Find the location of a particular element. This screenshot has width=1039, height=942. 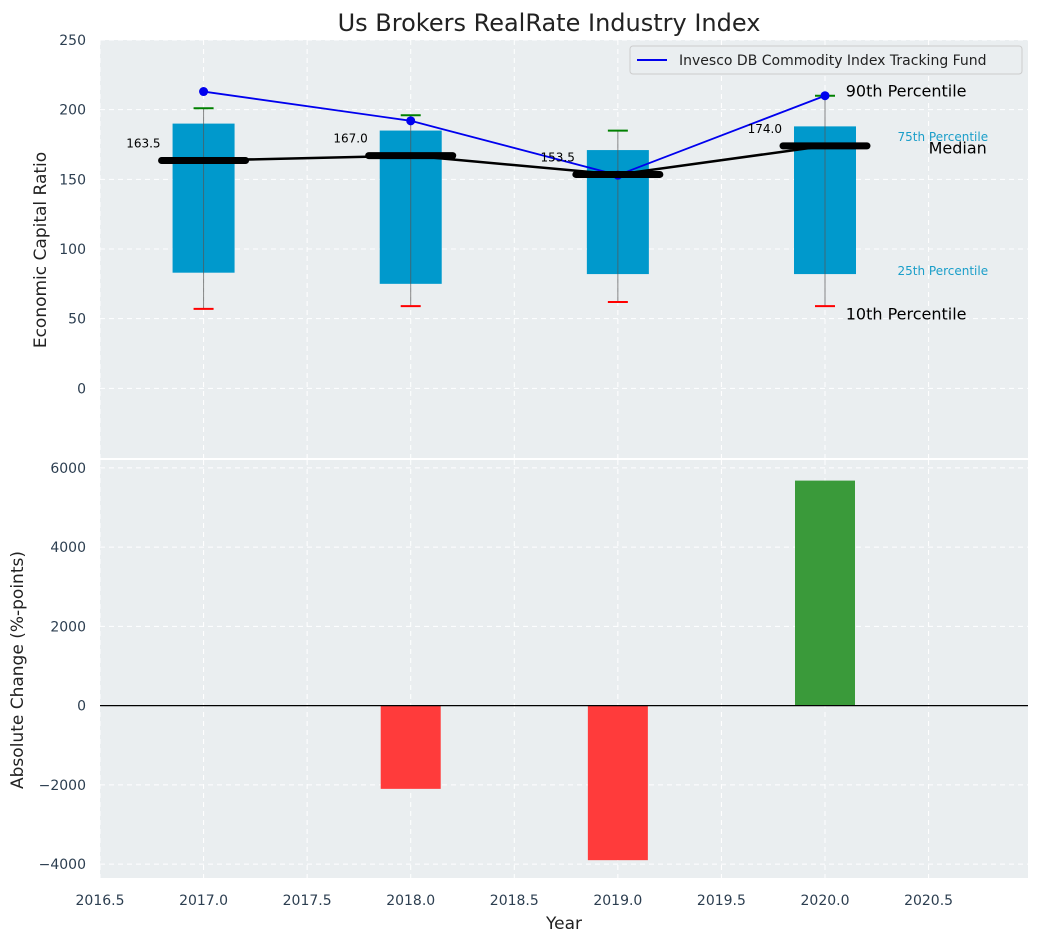

top-y-tick-label: 250 is located at coordinates (72, 41).